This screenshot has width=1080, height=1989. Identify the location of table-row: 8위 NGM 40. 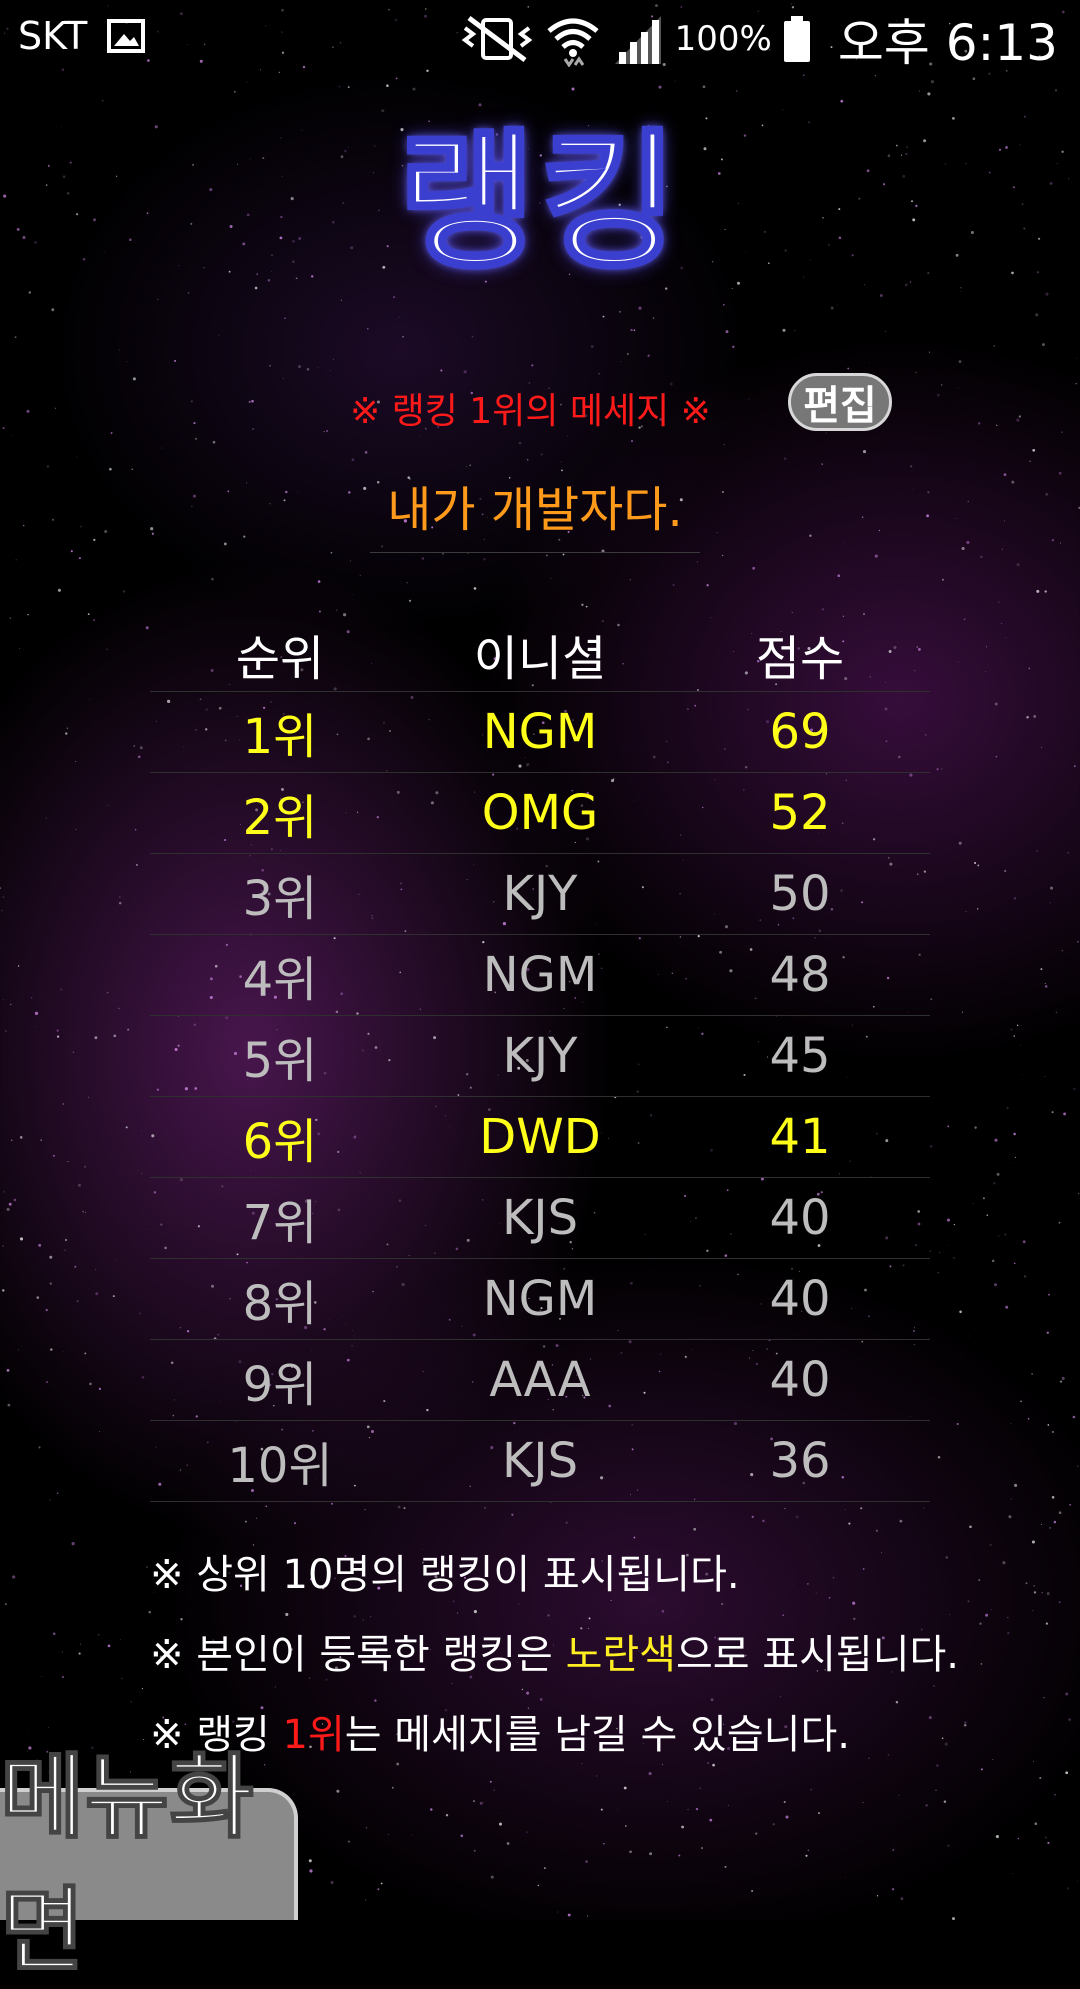
(540, 1299).